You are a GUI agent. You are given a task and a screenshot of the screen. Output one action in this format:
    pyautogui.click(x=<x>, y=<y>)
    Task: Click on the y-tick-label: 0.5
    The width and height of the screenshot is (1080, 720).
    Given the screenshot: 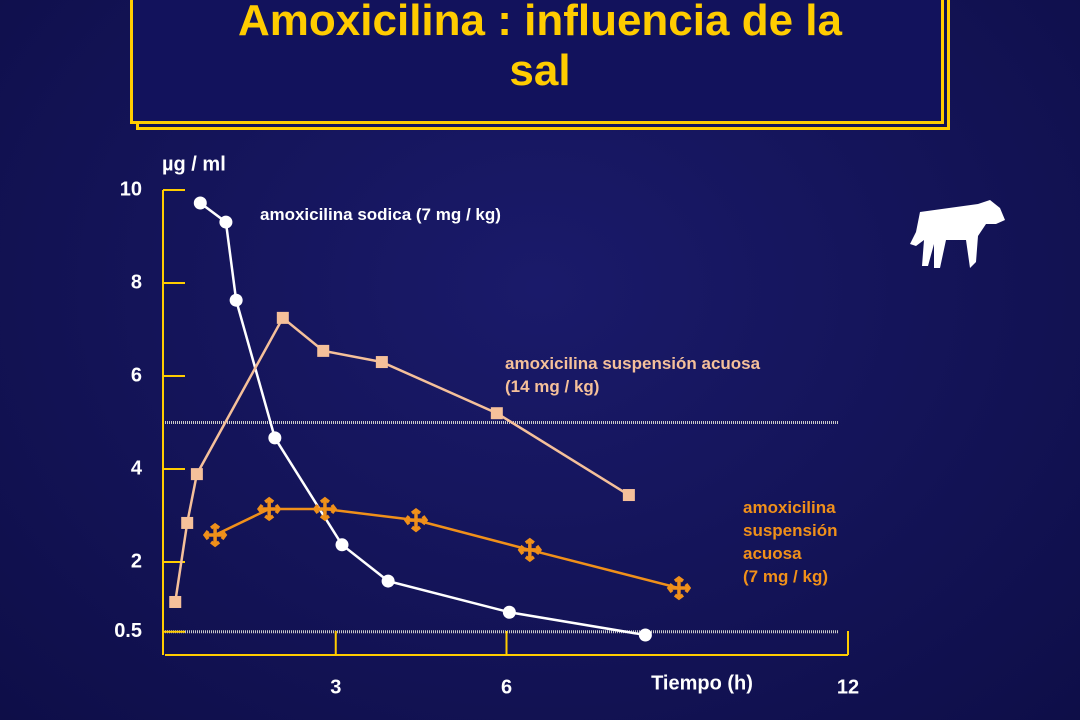 What is the action you would take?
    pyautogui.click(x=128, y=631)
    